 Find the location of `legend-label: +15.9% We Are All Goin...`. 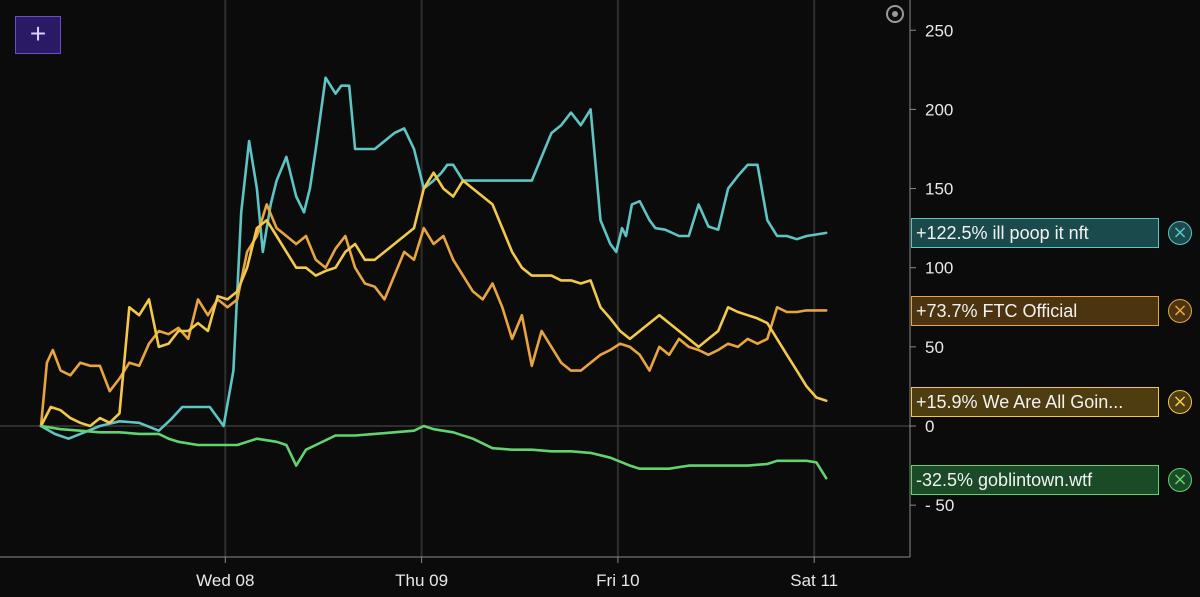

legend-label: +15.9% We Are All Goin... is located at coordinates (1020, 402).